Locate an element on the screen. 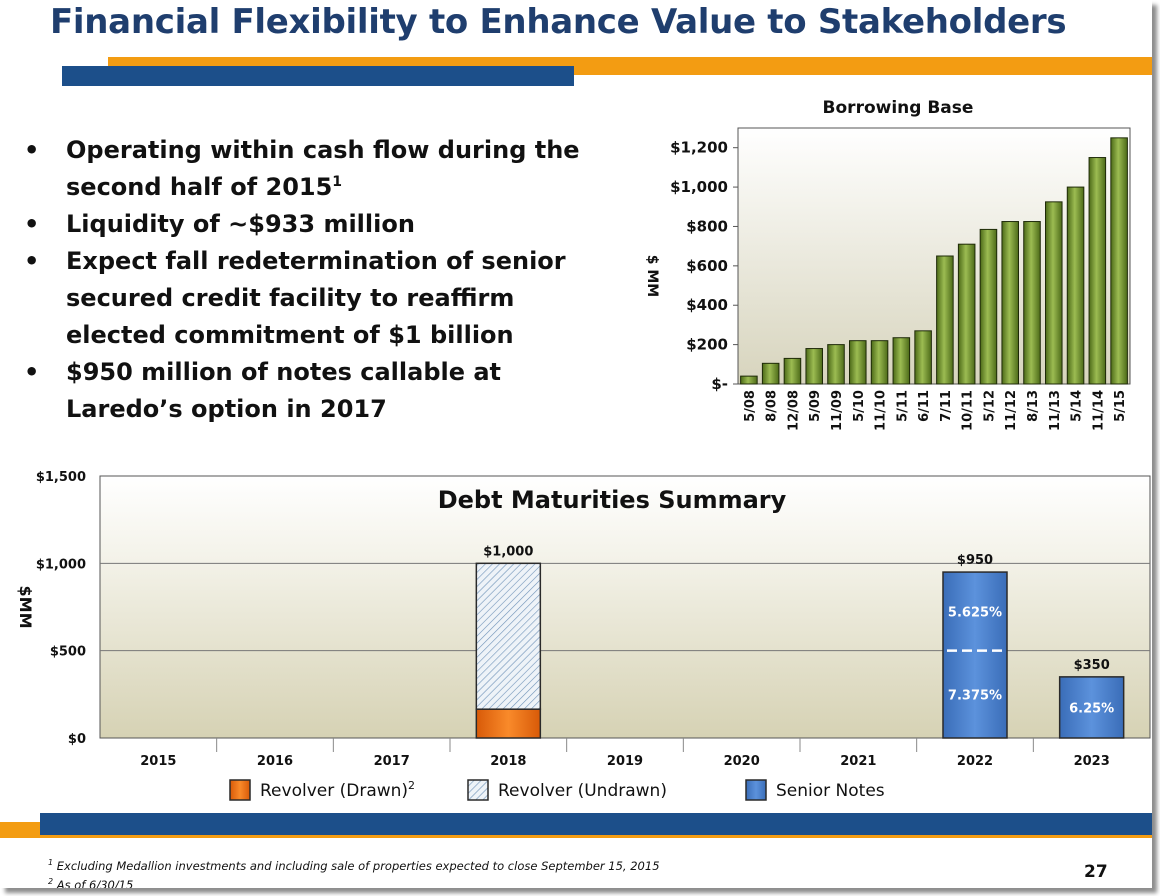  x-tick-label: 11/10 is located at coordinates (881, 410).